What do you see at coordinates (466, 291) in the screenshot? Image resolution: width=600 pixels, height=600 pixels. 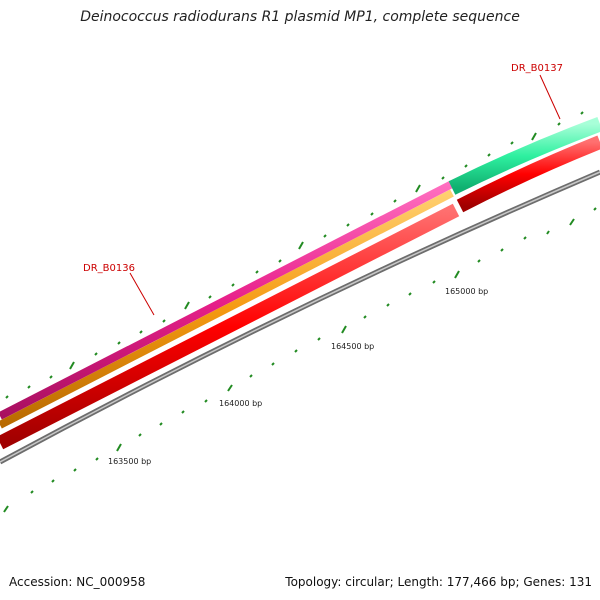 I see `position-label: 165000 bp` at bounding box center [466, 291].